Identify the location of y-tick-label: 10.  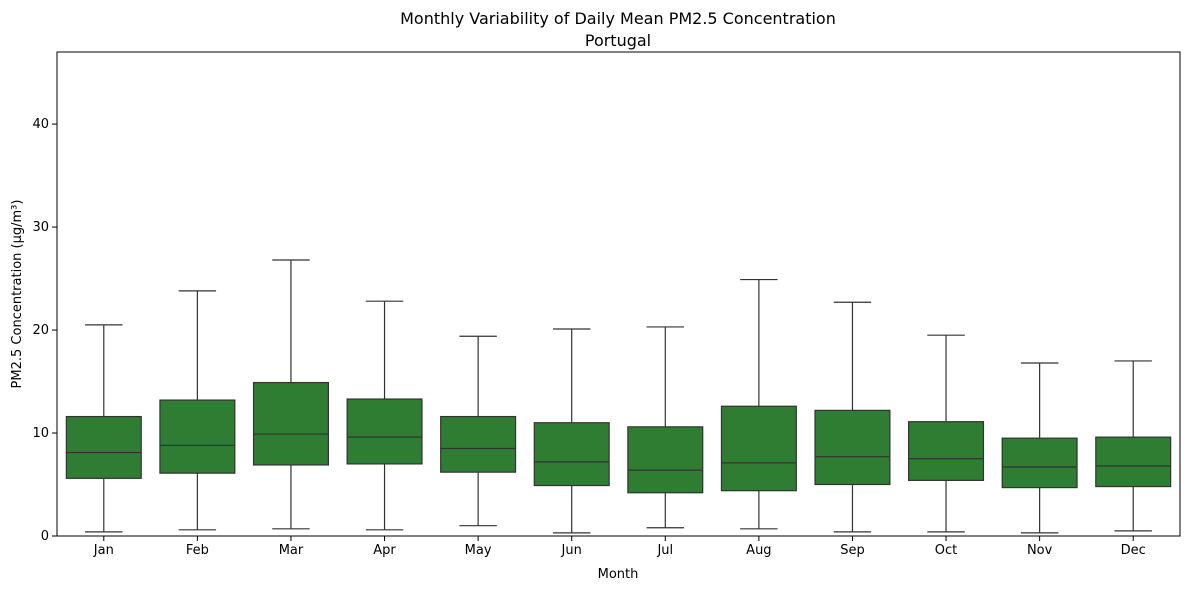
(40, 433).